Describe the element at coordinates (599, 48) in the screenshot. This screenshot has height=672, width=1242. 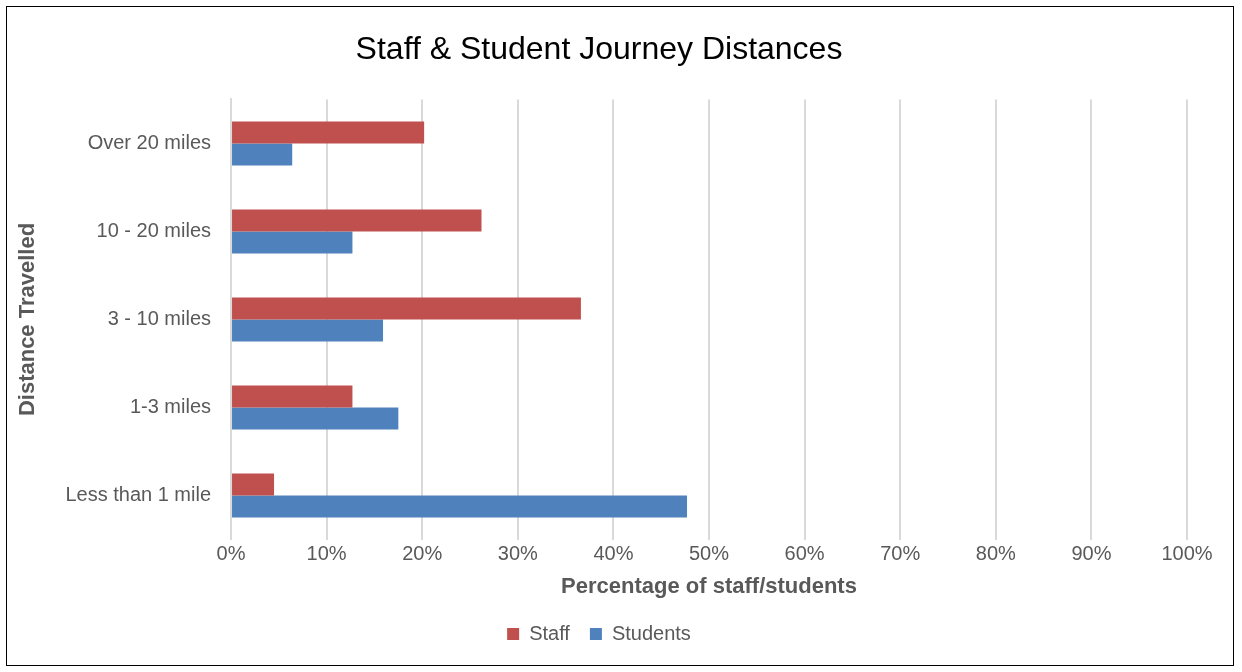
I see `chart-title: Staff & Student Journey Distances` at that location.